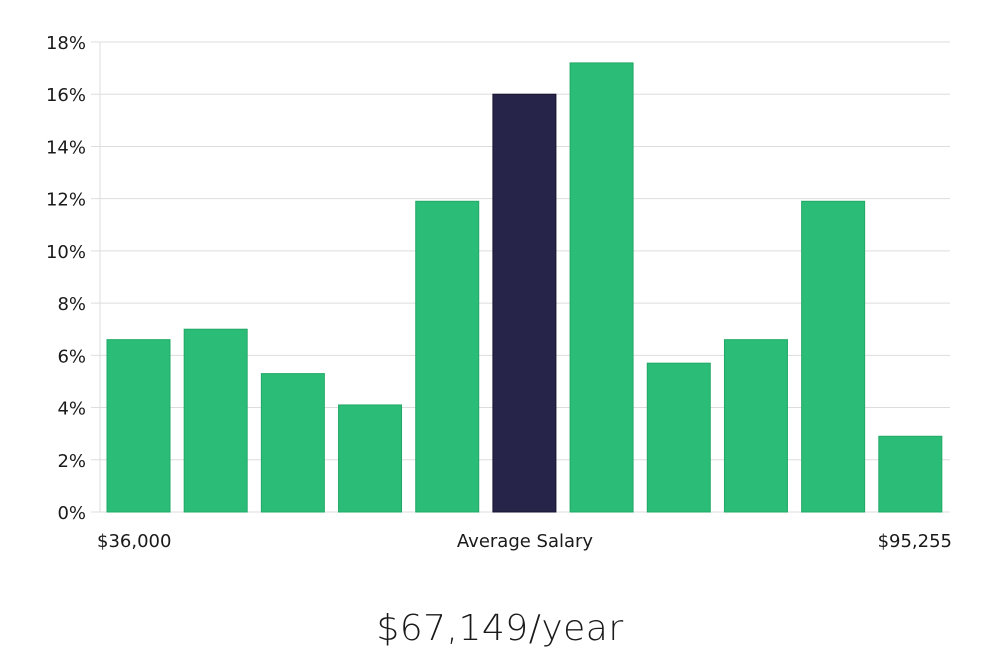 This screenshot has width=1000, height=660. What do you see at coordinates (134, 541) in the screenshot?
I see `x-axis-min-label: $36,000` at bounding box center [134, 541].